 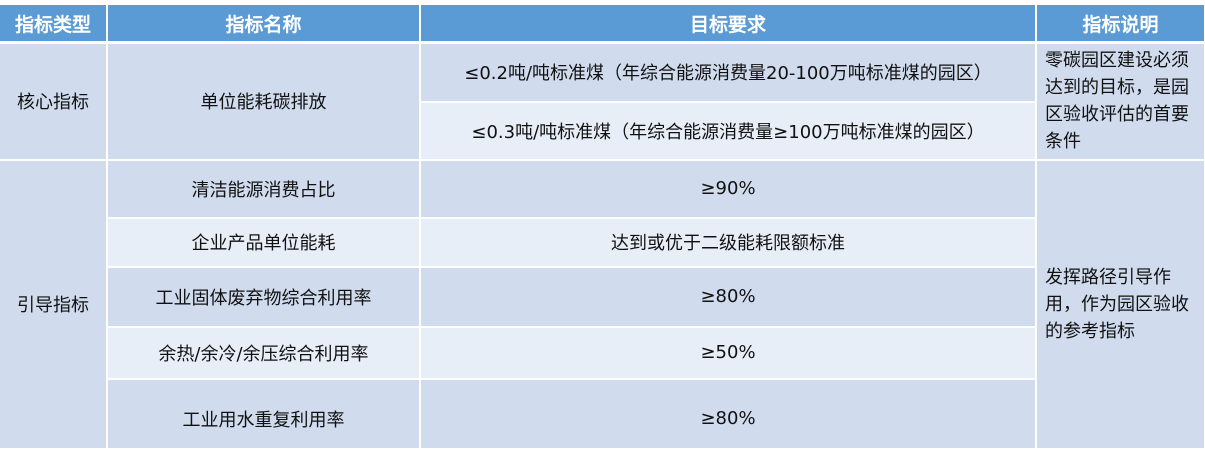 I want to click on guide-name: 工业用水重复利用率, so click(x=264, y=414).